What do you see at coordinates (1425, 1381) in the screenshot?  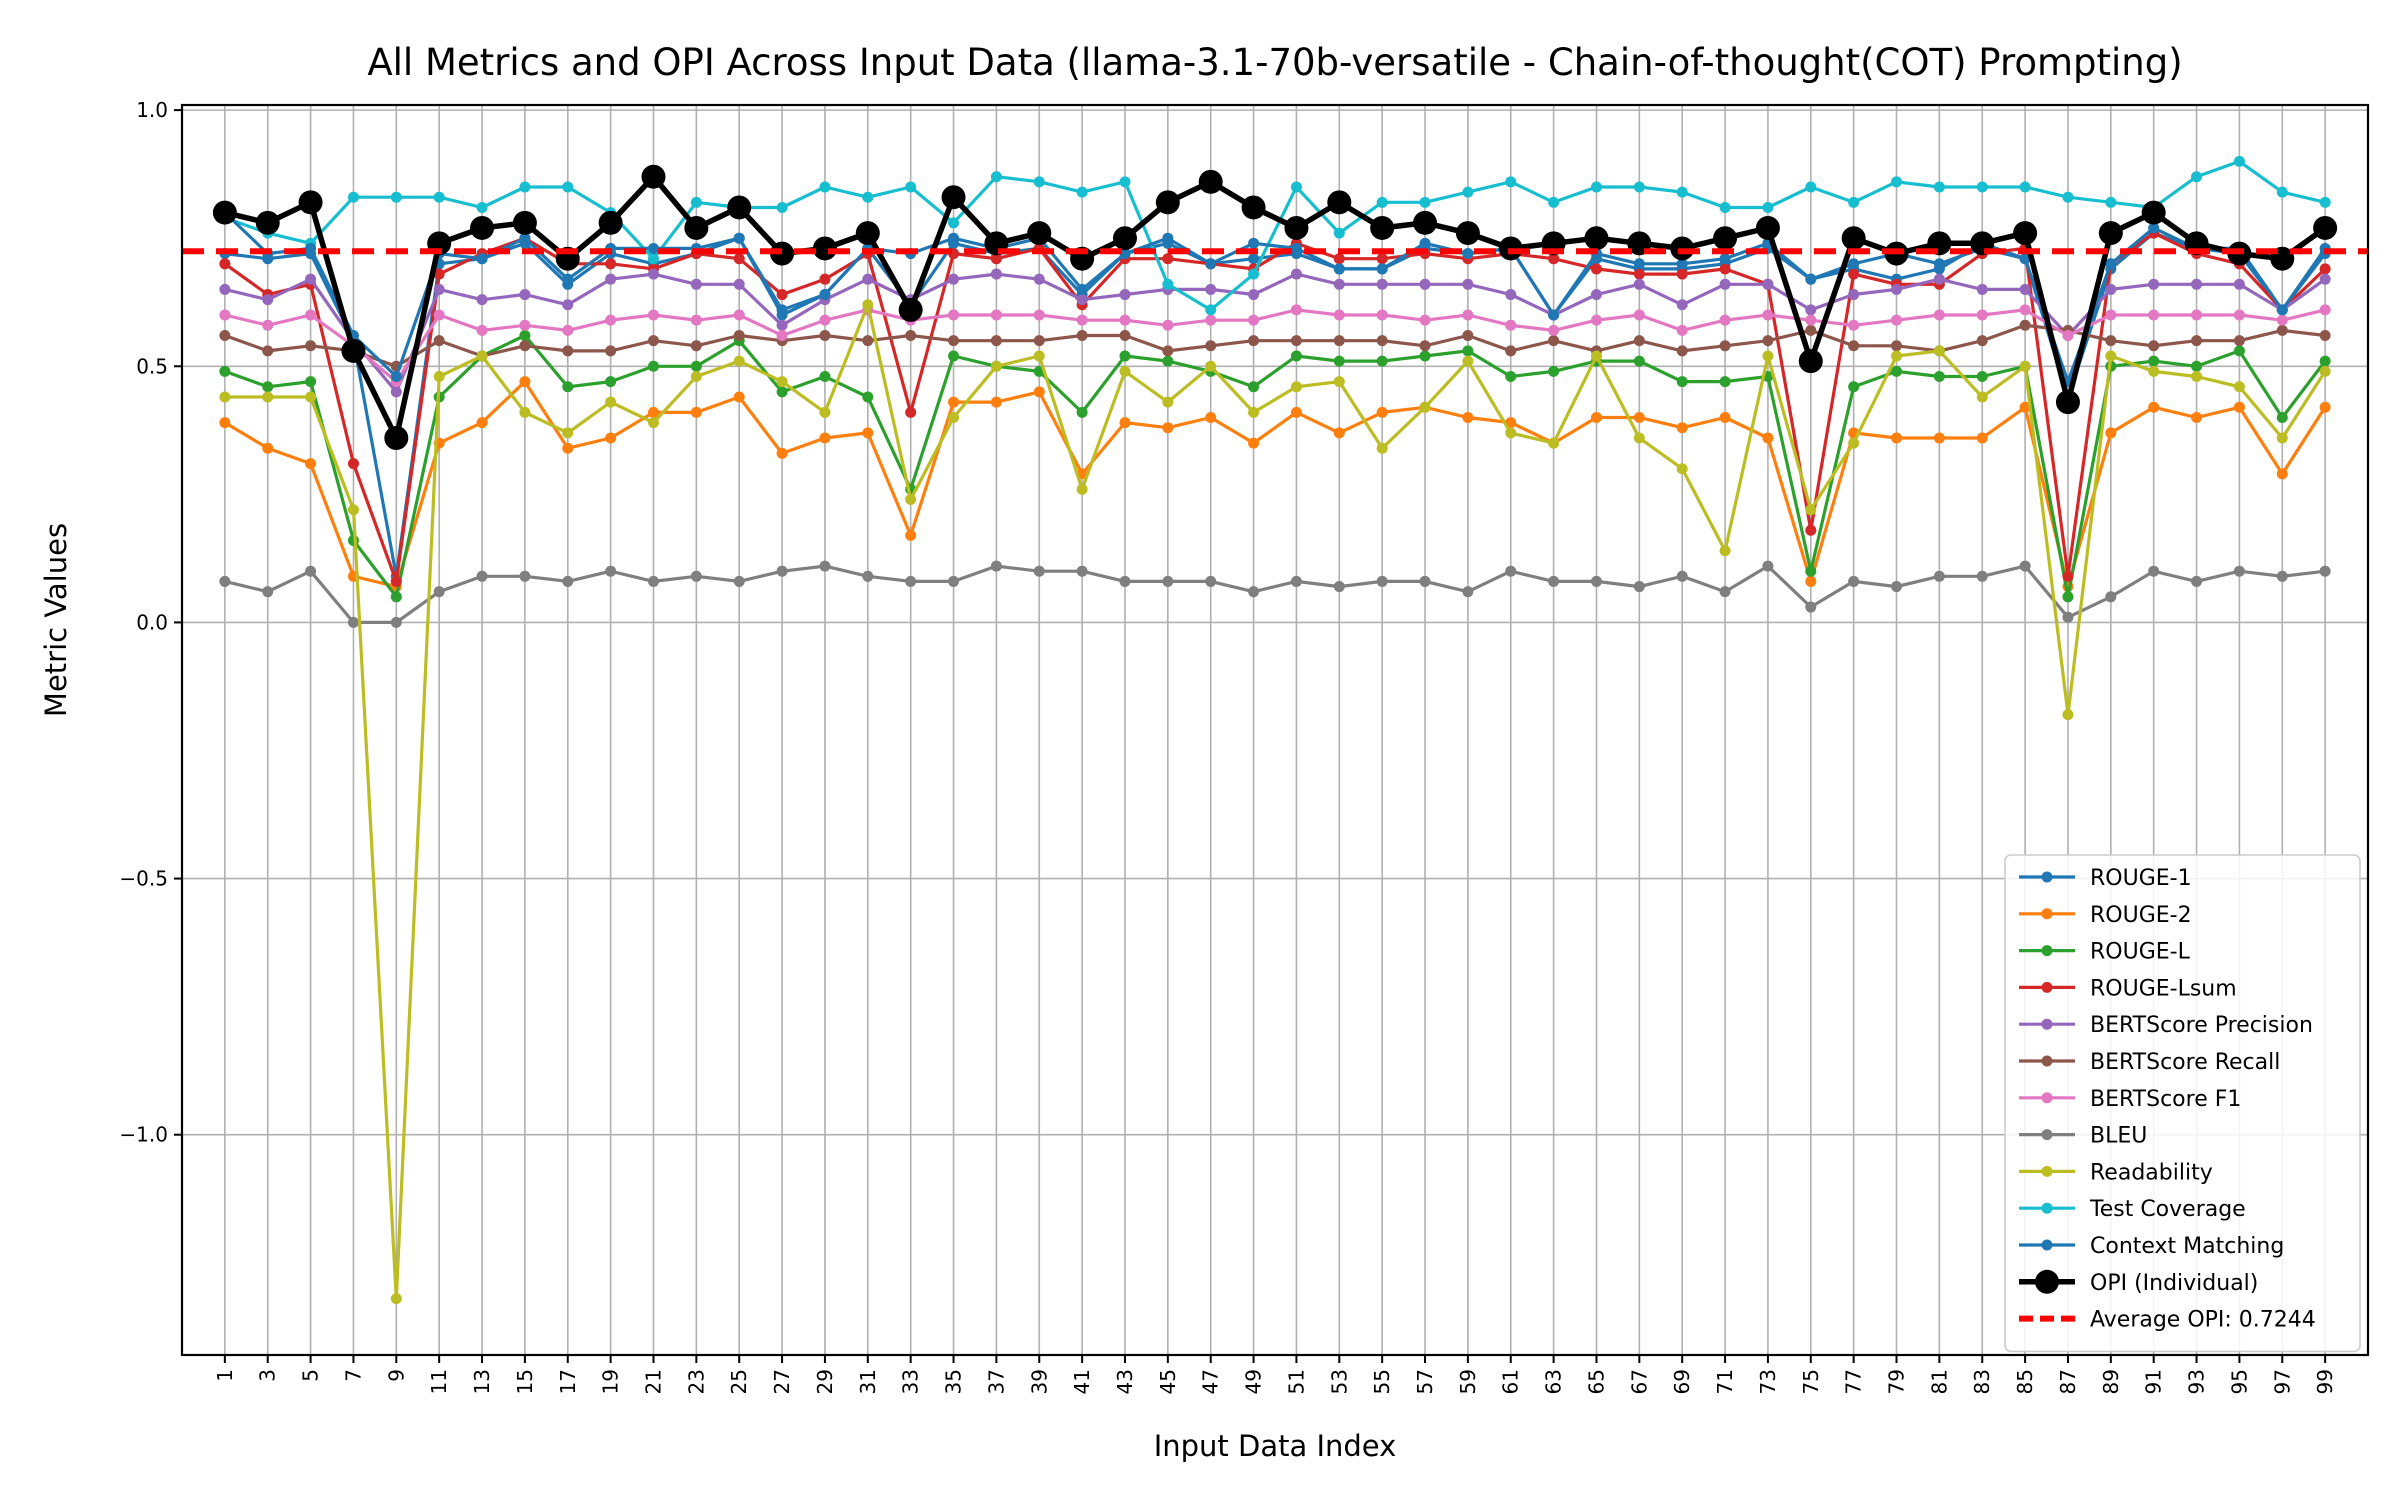 I see `x-tick-label: 57` at bounding box center [1425, 1381].